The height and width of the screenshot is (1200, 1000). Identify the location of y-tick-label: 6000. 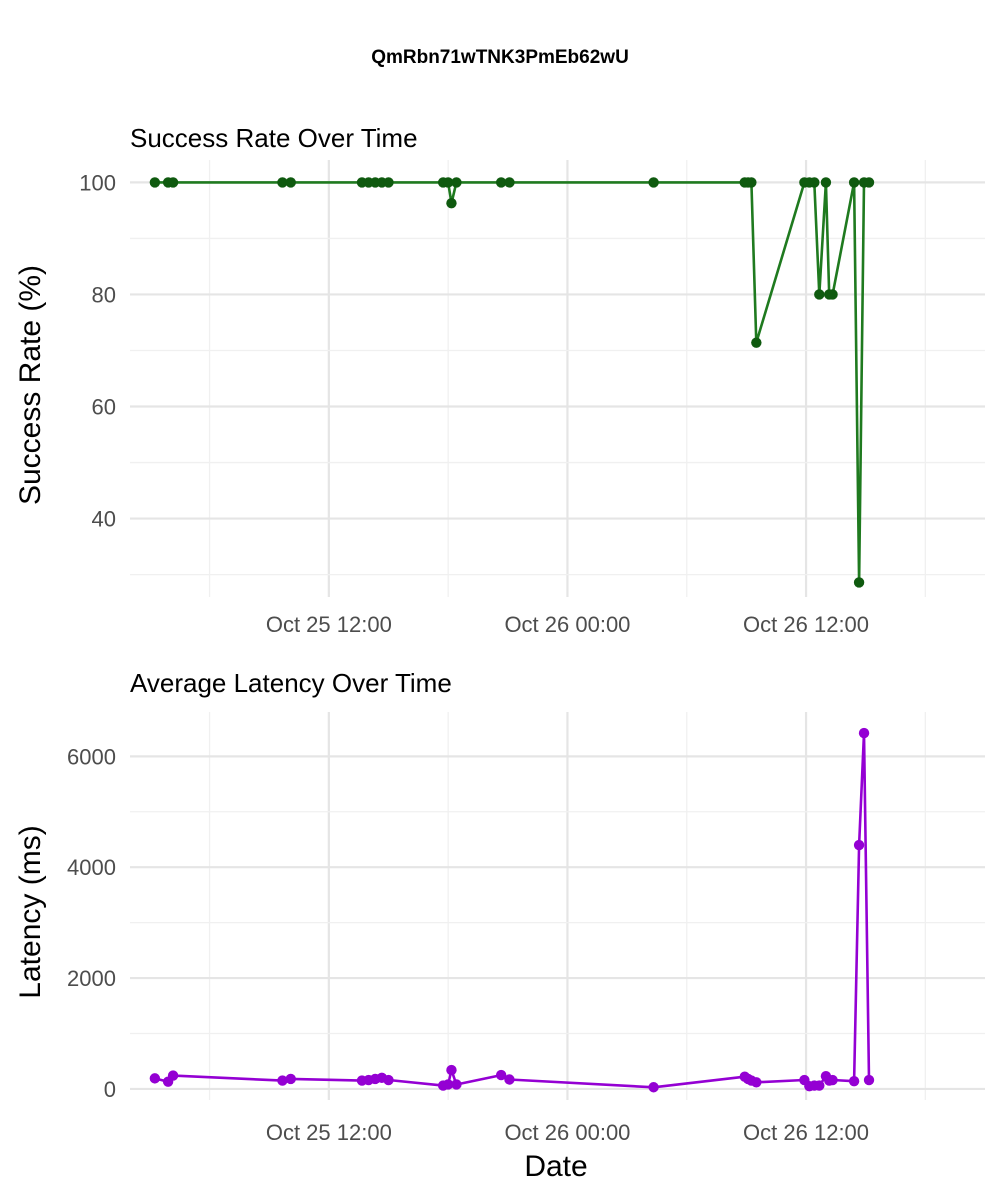
(91, 756).